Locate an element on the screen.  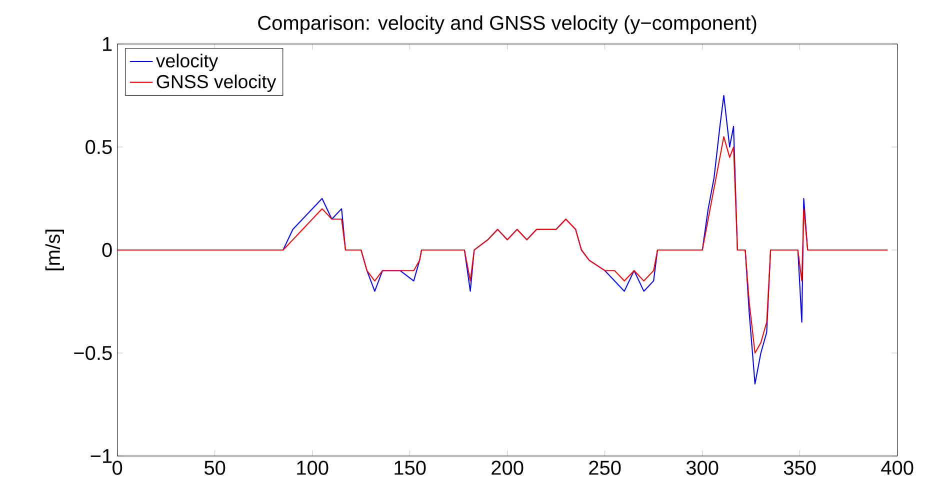
y-tick-label: 0 is located at coordinates (107, 250).